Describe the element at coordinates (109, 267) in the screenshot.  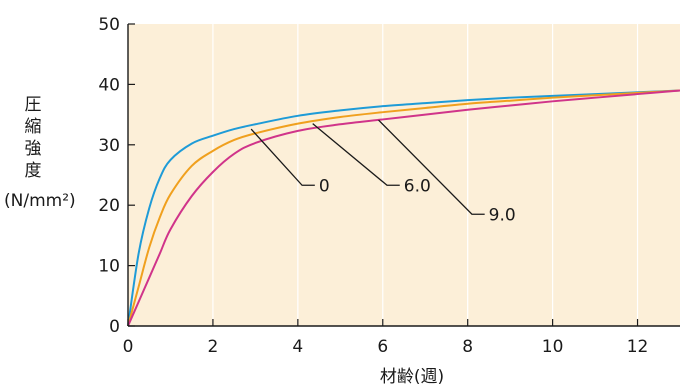
I see `y-tick-label: 10` at that location.